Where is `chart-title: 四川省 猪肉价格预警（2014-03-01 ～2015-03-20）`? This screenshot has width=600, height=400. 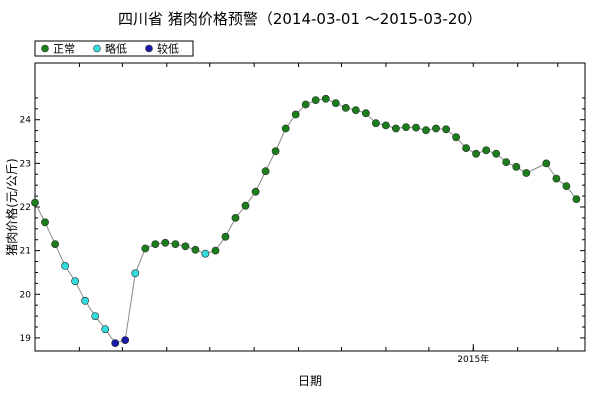 chart-title: 四川省 猪肉价格预警（2014-03-01 ～2015-03-20） is located at coordinates (300, 19).